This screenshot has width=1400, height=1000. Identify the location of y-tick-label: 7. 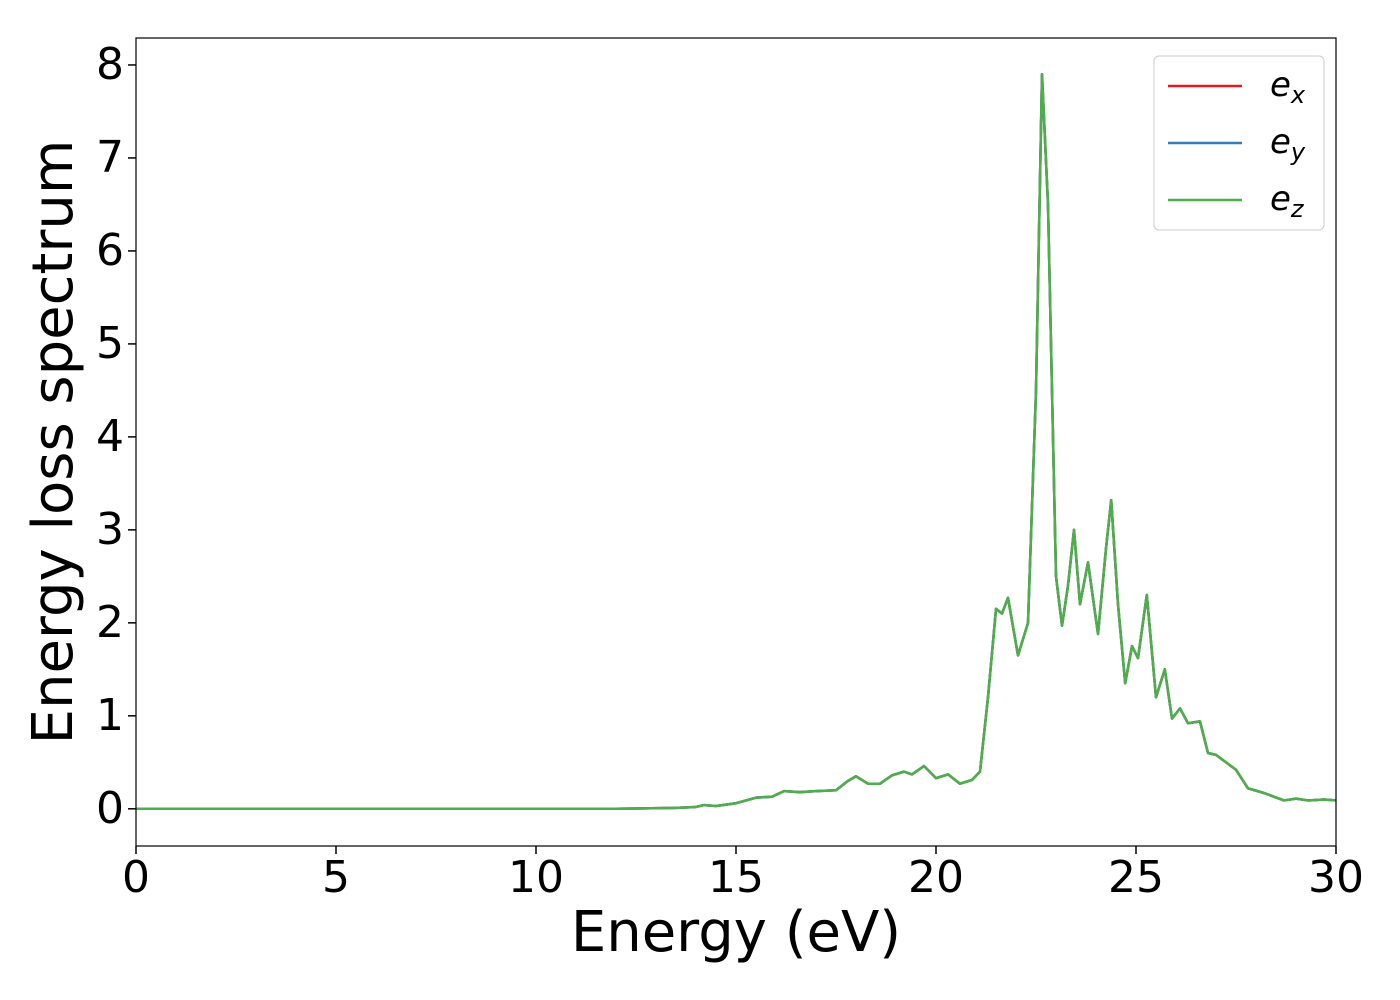
(110, 157).